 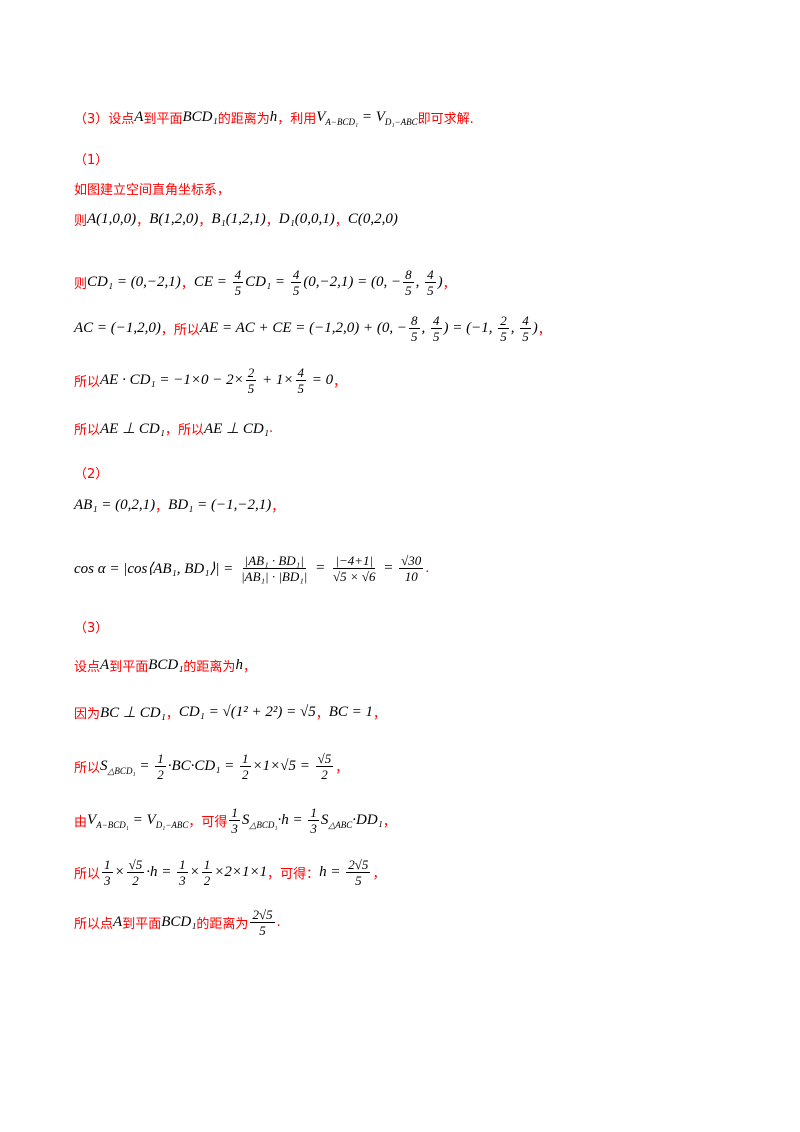 What do you see at coordinates (152, 190) in the screenshot?
I see `text: 如图建立空间直角坐标系，` at bounding box center [152, 190].